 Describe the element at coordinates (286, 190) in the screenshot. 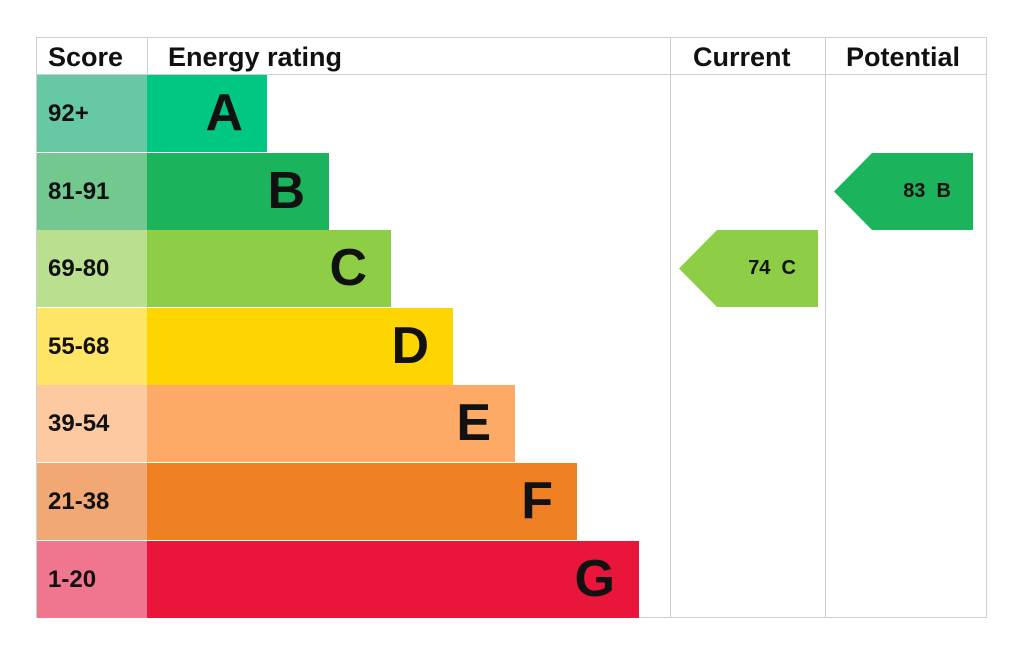

I see `rating-letter: B` at that location.